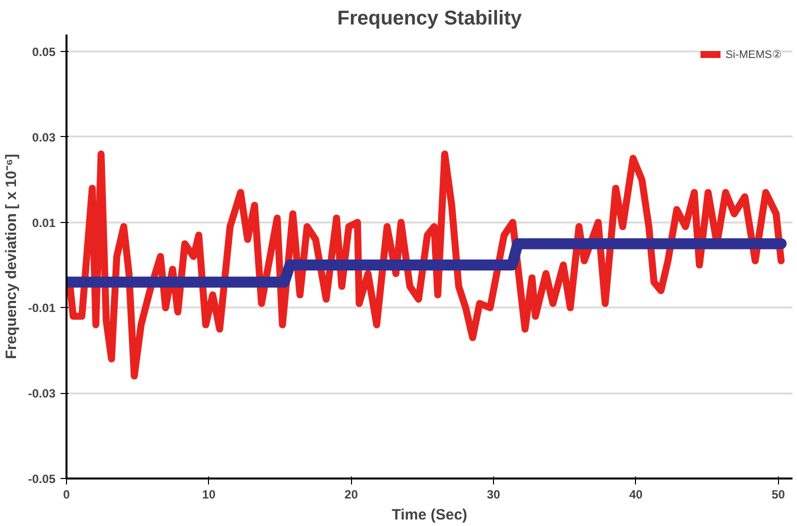 This screenshot has height=526, width=797. I want to click on legend-label: Si-MEMS②, so click(754, 54).